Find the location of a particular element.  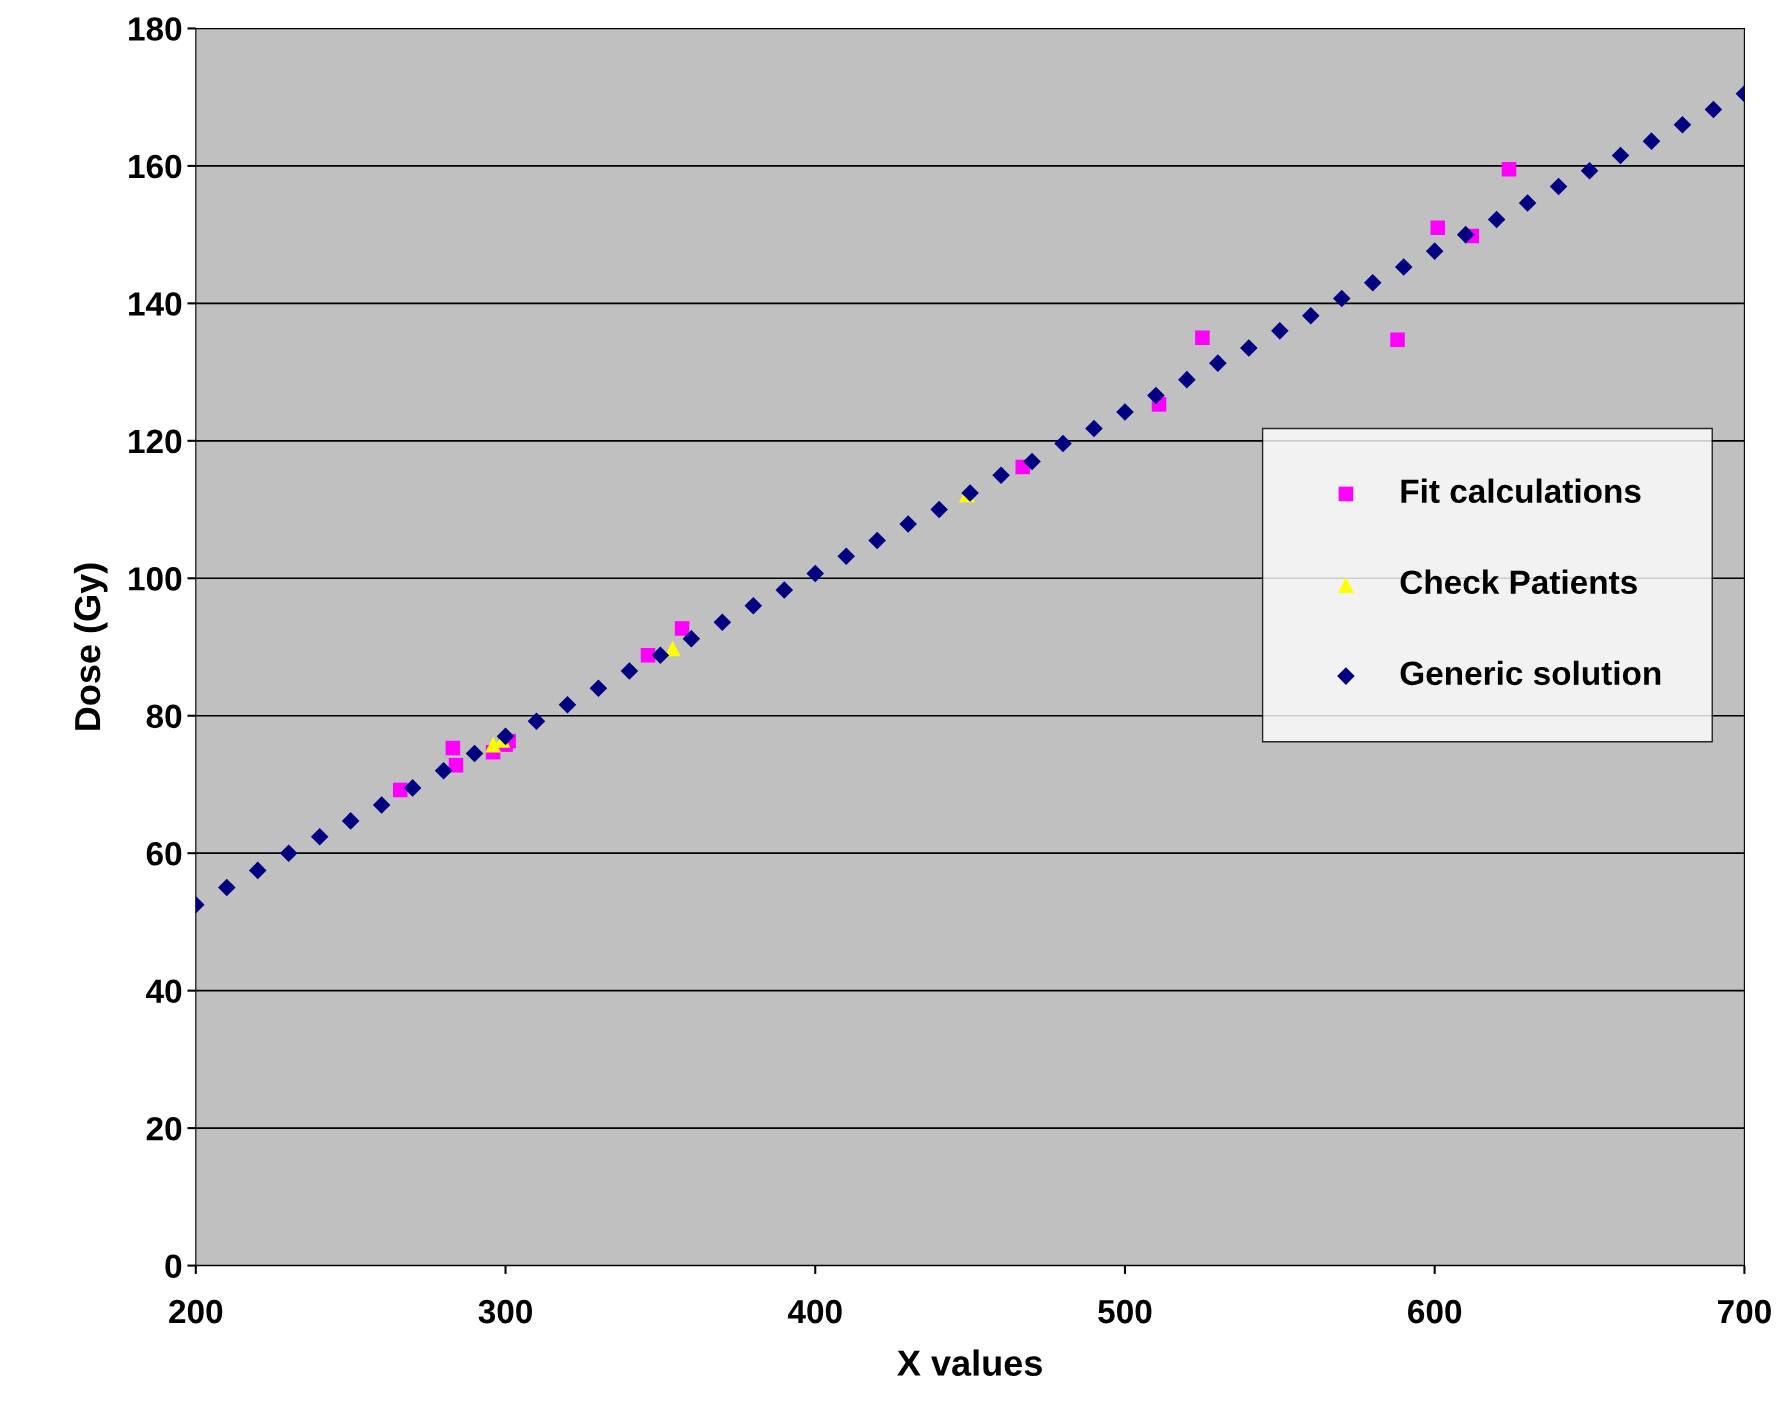

x-axis-title: X values is located at coordinates (969, 1362).